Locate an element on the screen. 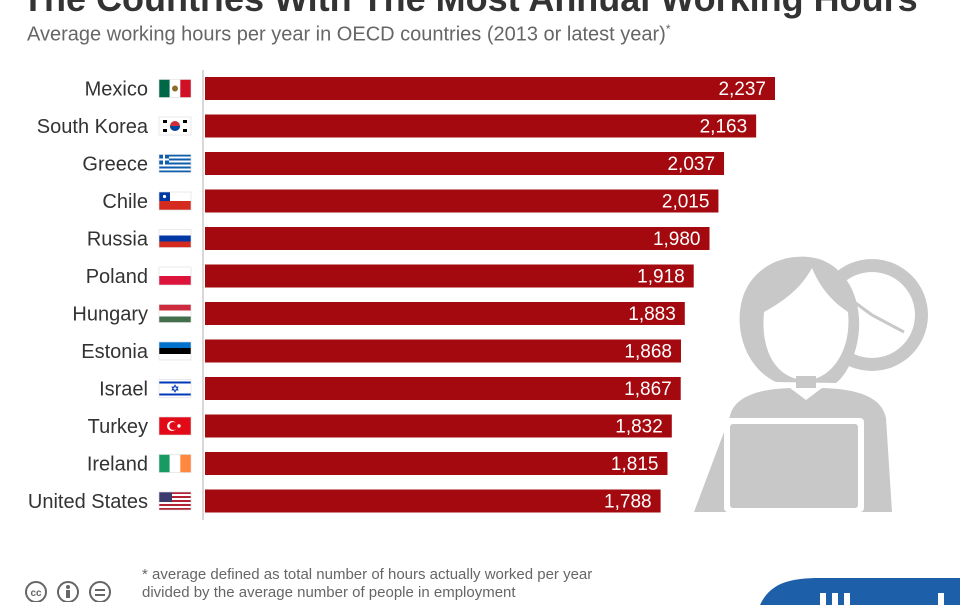  category-label-turkey: Turkey is located at coordinates (118, 427).